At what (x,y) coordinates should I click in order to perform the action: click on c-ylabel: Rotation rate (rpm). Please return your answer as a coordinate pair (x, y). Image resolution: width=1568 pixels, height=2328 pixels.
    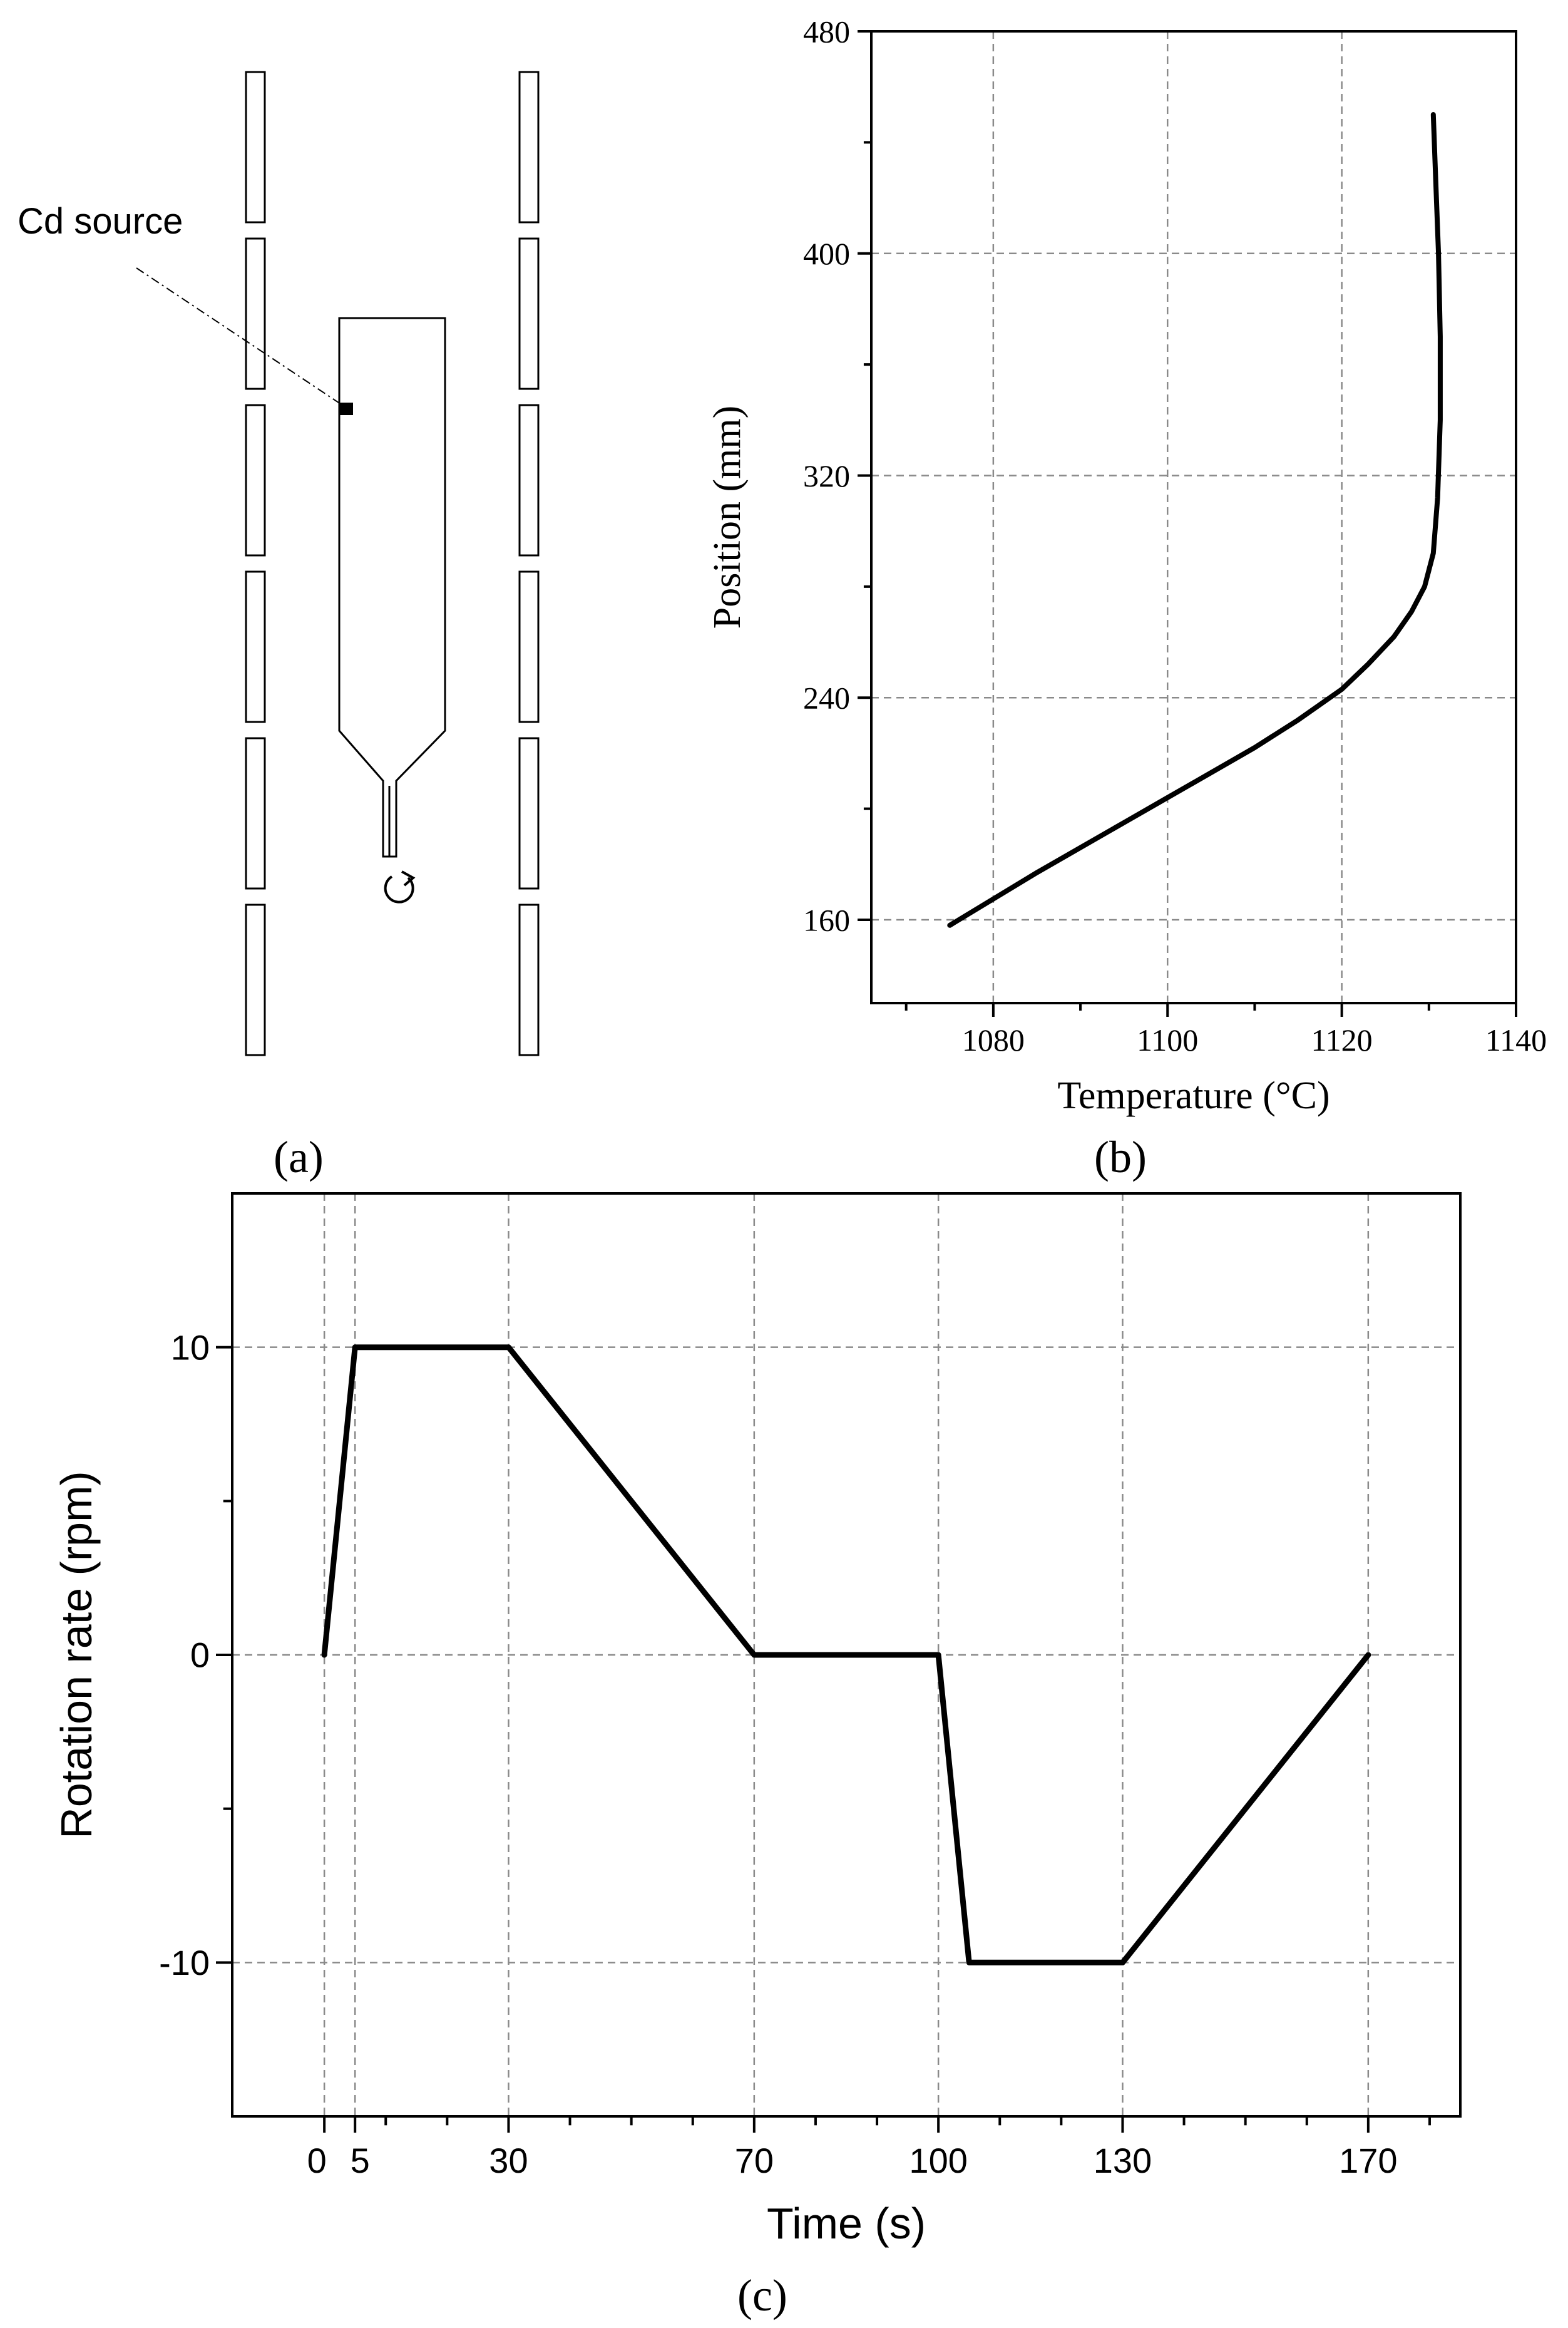
    Looking at the image, I should click on (76, 1655).